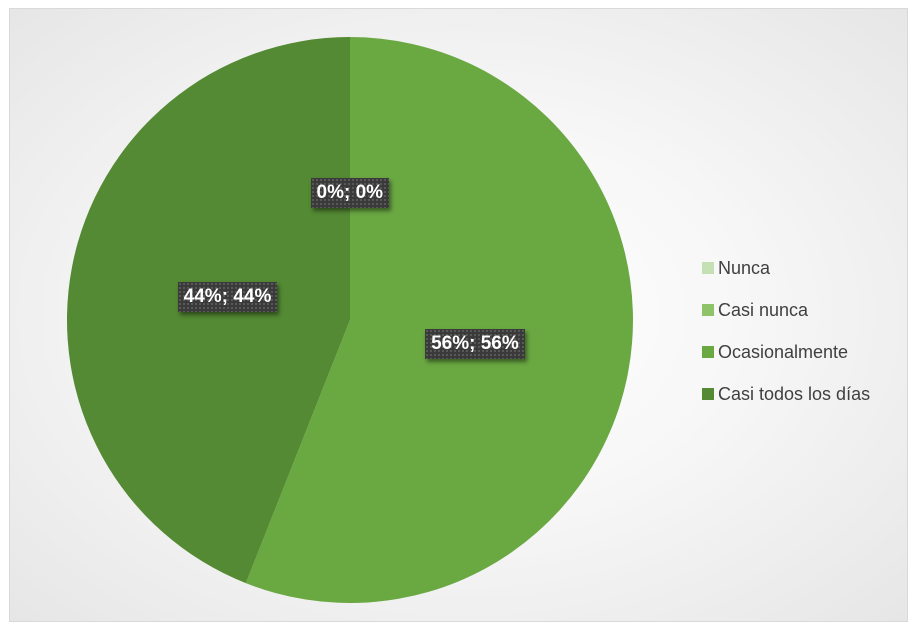 This screenshot has height=630, width=917. What do you see at coordinates (744, 267) in the screenshot?
I see `legend-label: Nunca` at bounding box center [744, 267].